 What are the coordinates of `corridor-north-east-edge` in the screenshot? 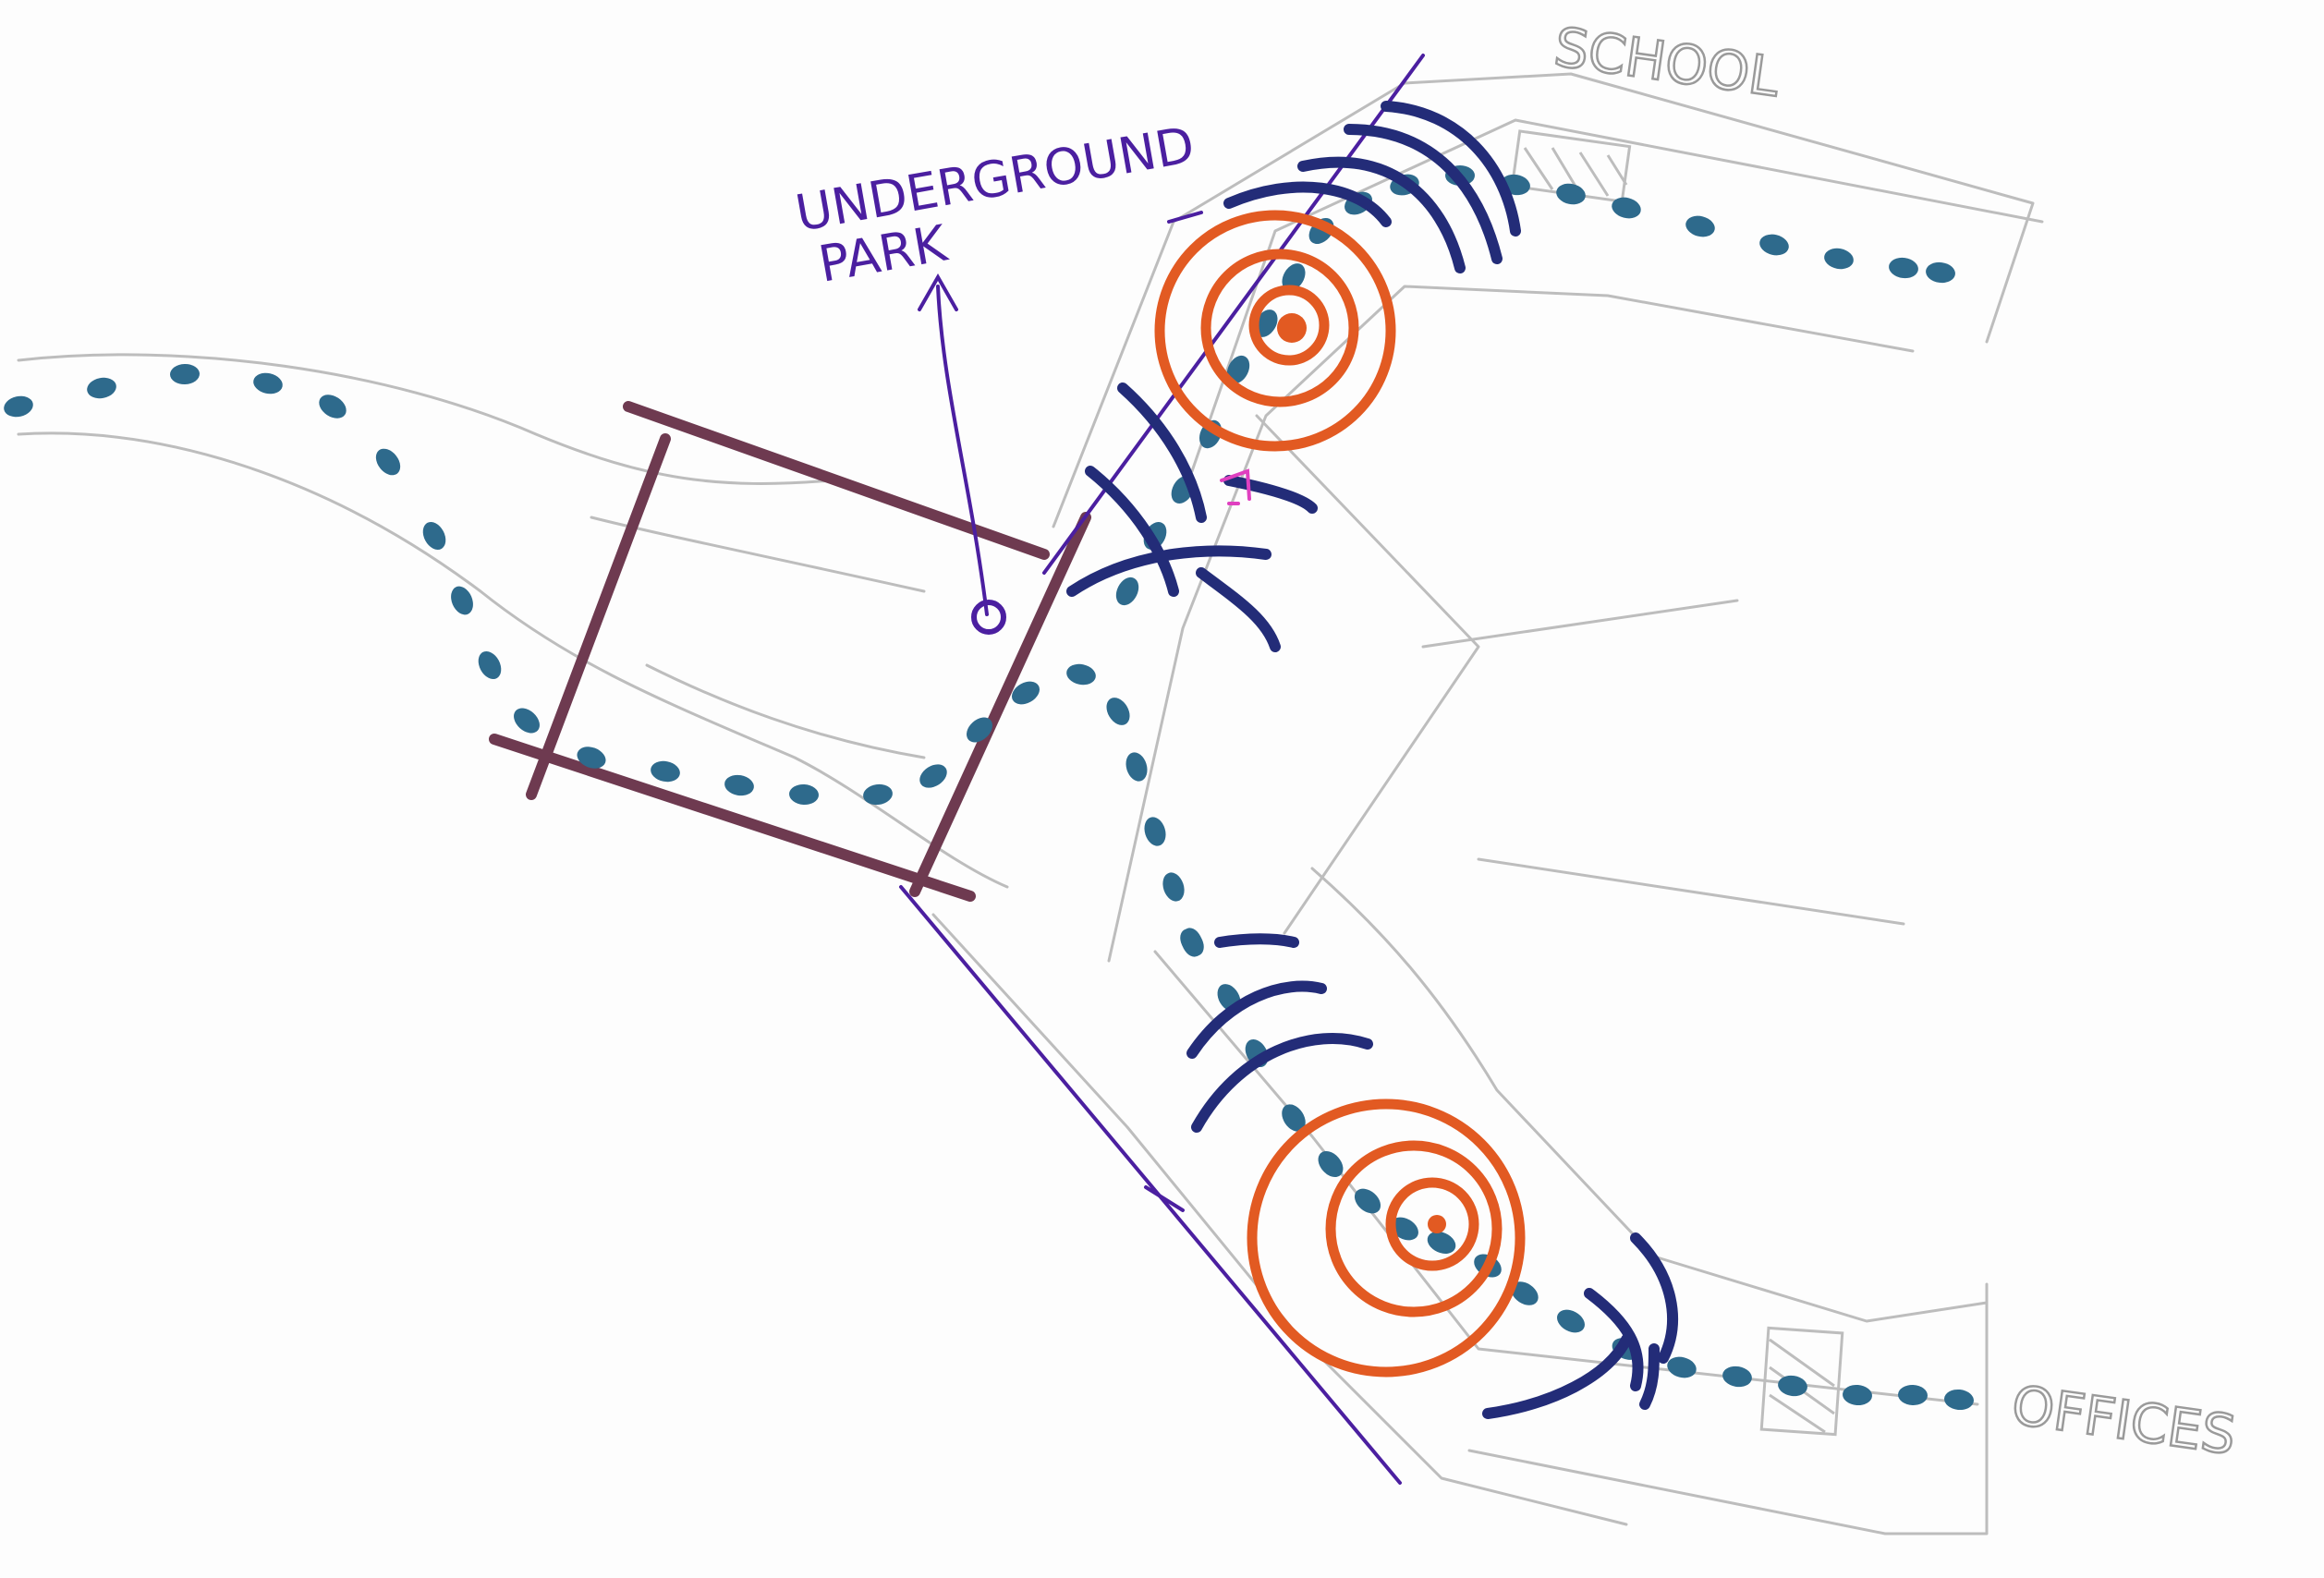 It's located at (1511, 624).